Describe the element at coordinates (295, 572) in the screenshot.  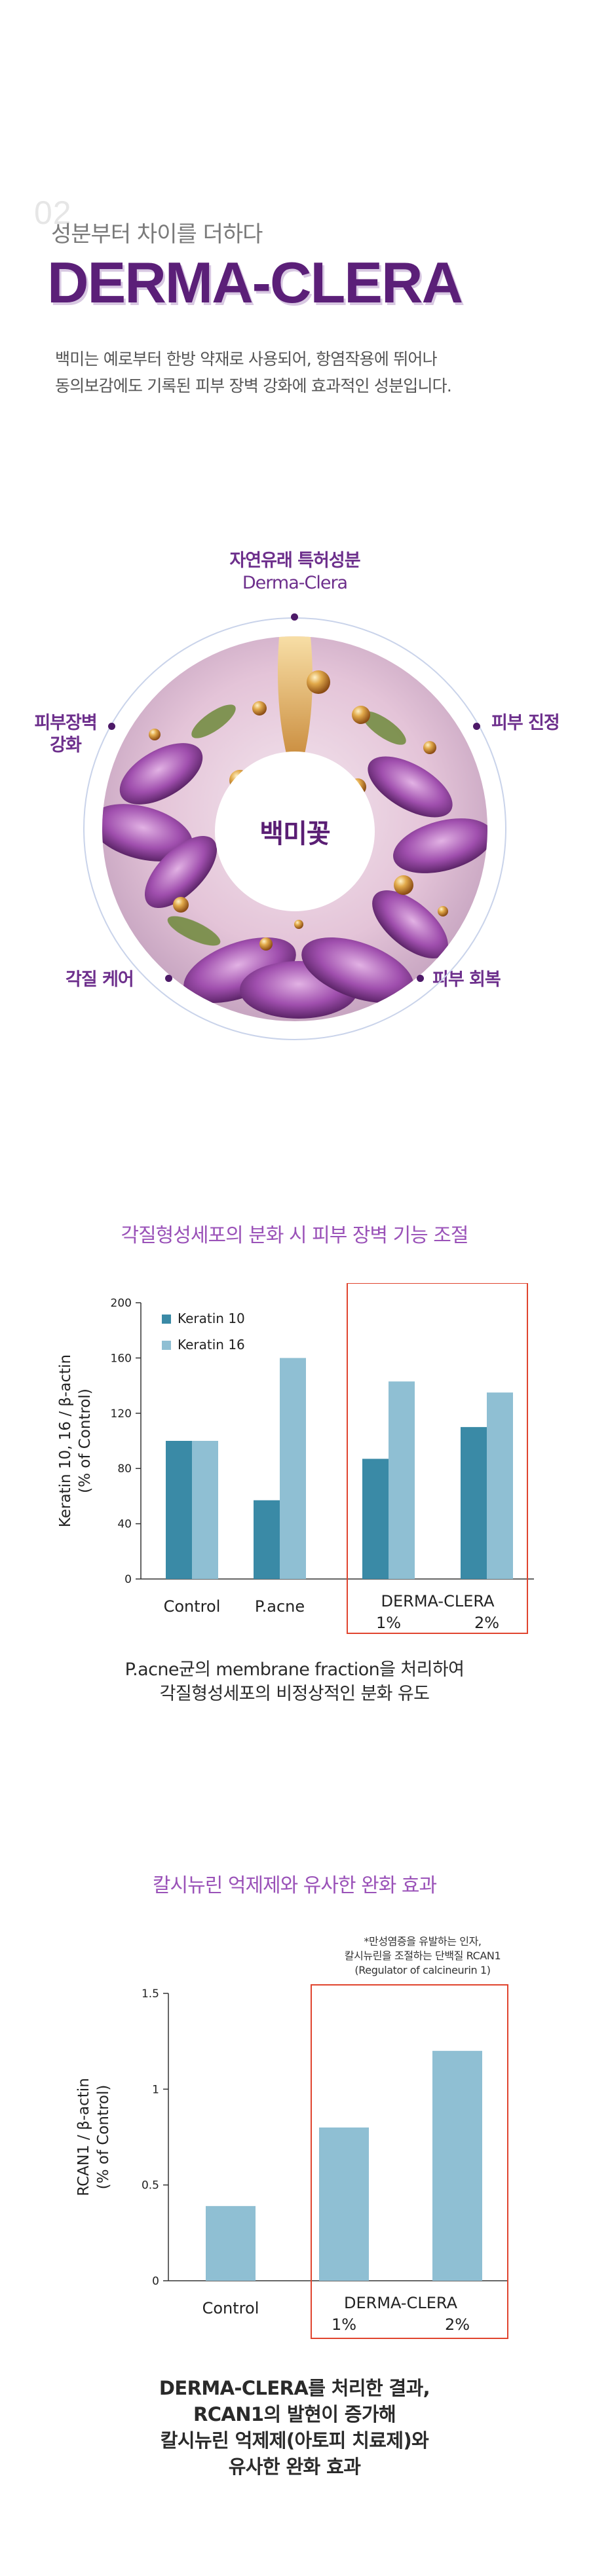
I see `label-top: 자연유래 특허성분 Derma-Clera` at that location.